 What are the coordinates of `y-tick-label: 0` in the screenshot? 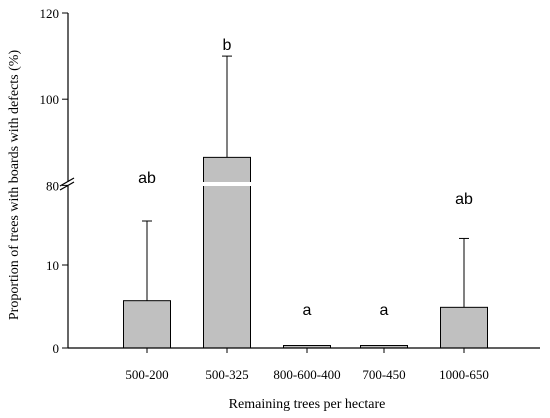 It's located at (56, 348).